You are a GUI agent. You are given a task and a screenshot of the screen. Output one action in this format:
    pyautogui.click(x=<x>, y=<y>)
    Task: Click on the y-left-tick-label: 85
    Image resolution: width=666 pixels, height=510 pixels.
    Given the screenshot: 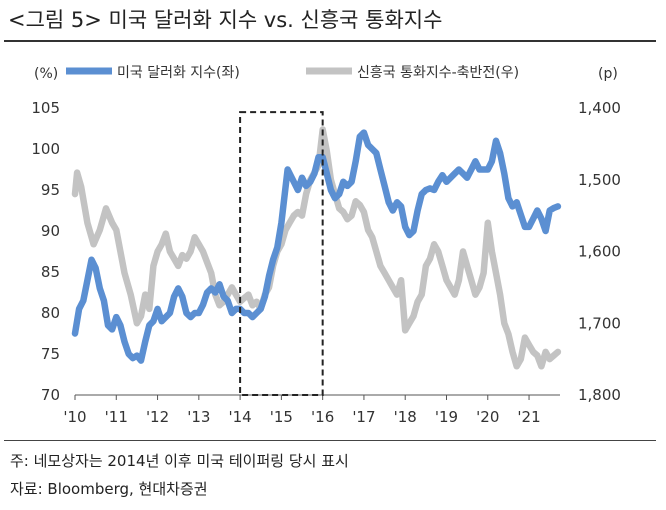 What is the action you would take?
    pyautogui.click(x=50, y=272)
    